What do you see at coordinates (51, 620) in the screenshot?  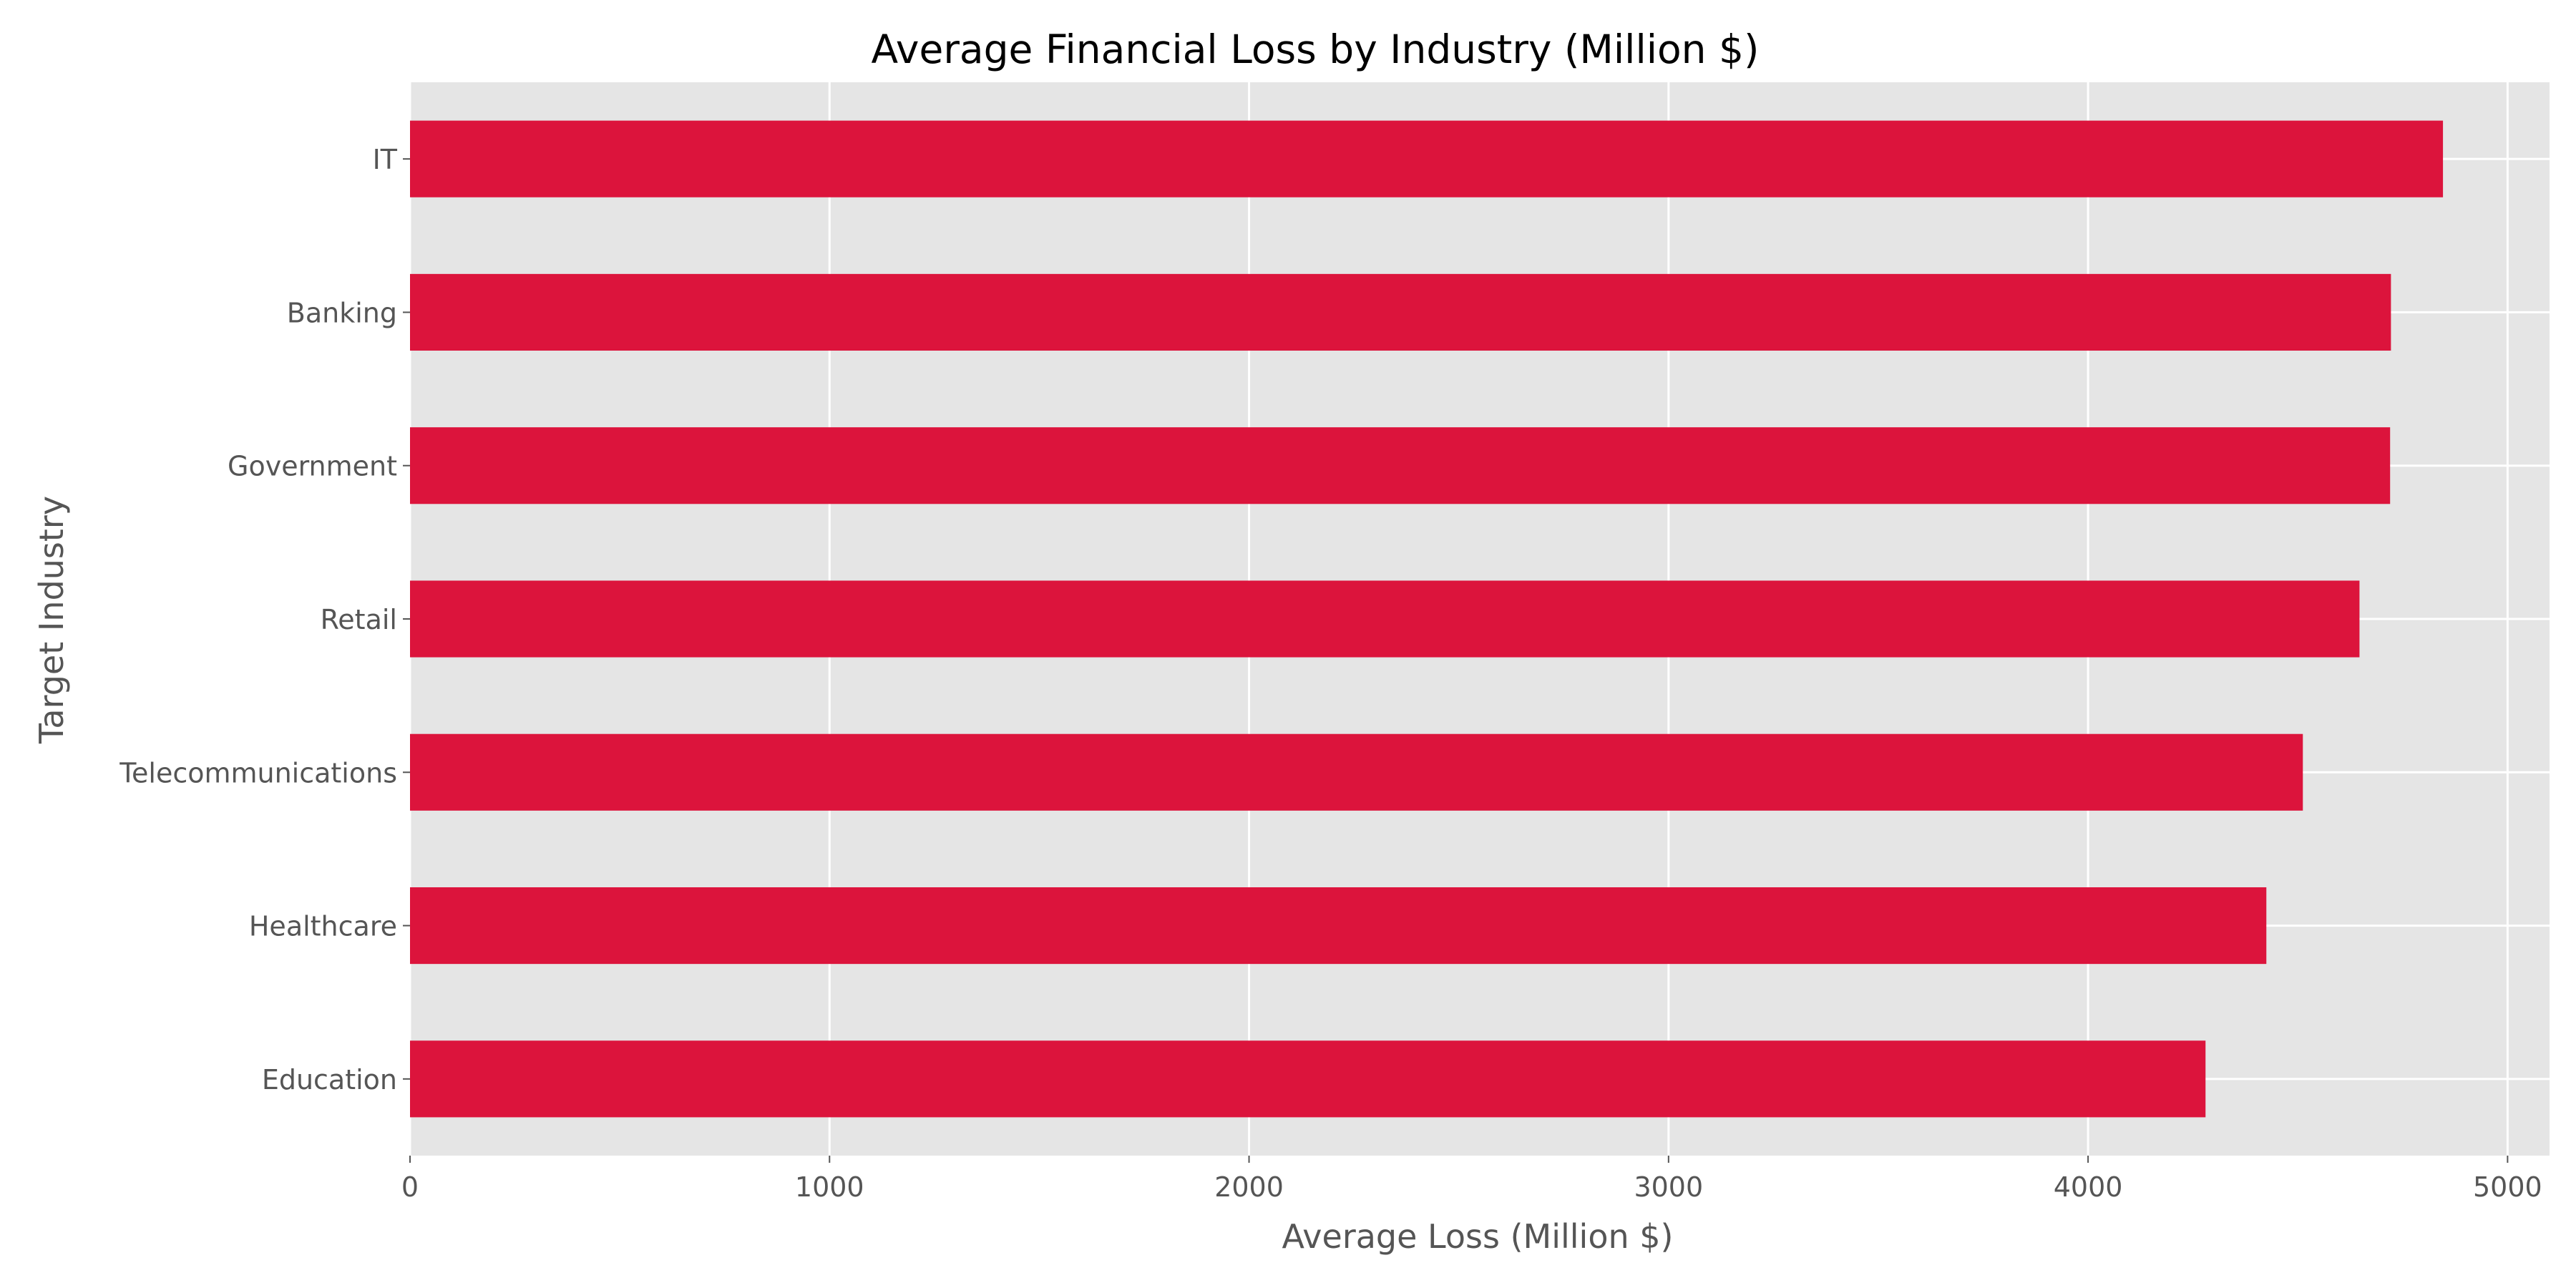 I see `y-axis-label: Target Industry` at bounding box center [51, 620].